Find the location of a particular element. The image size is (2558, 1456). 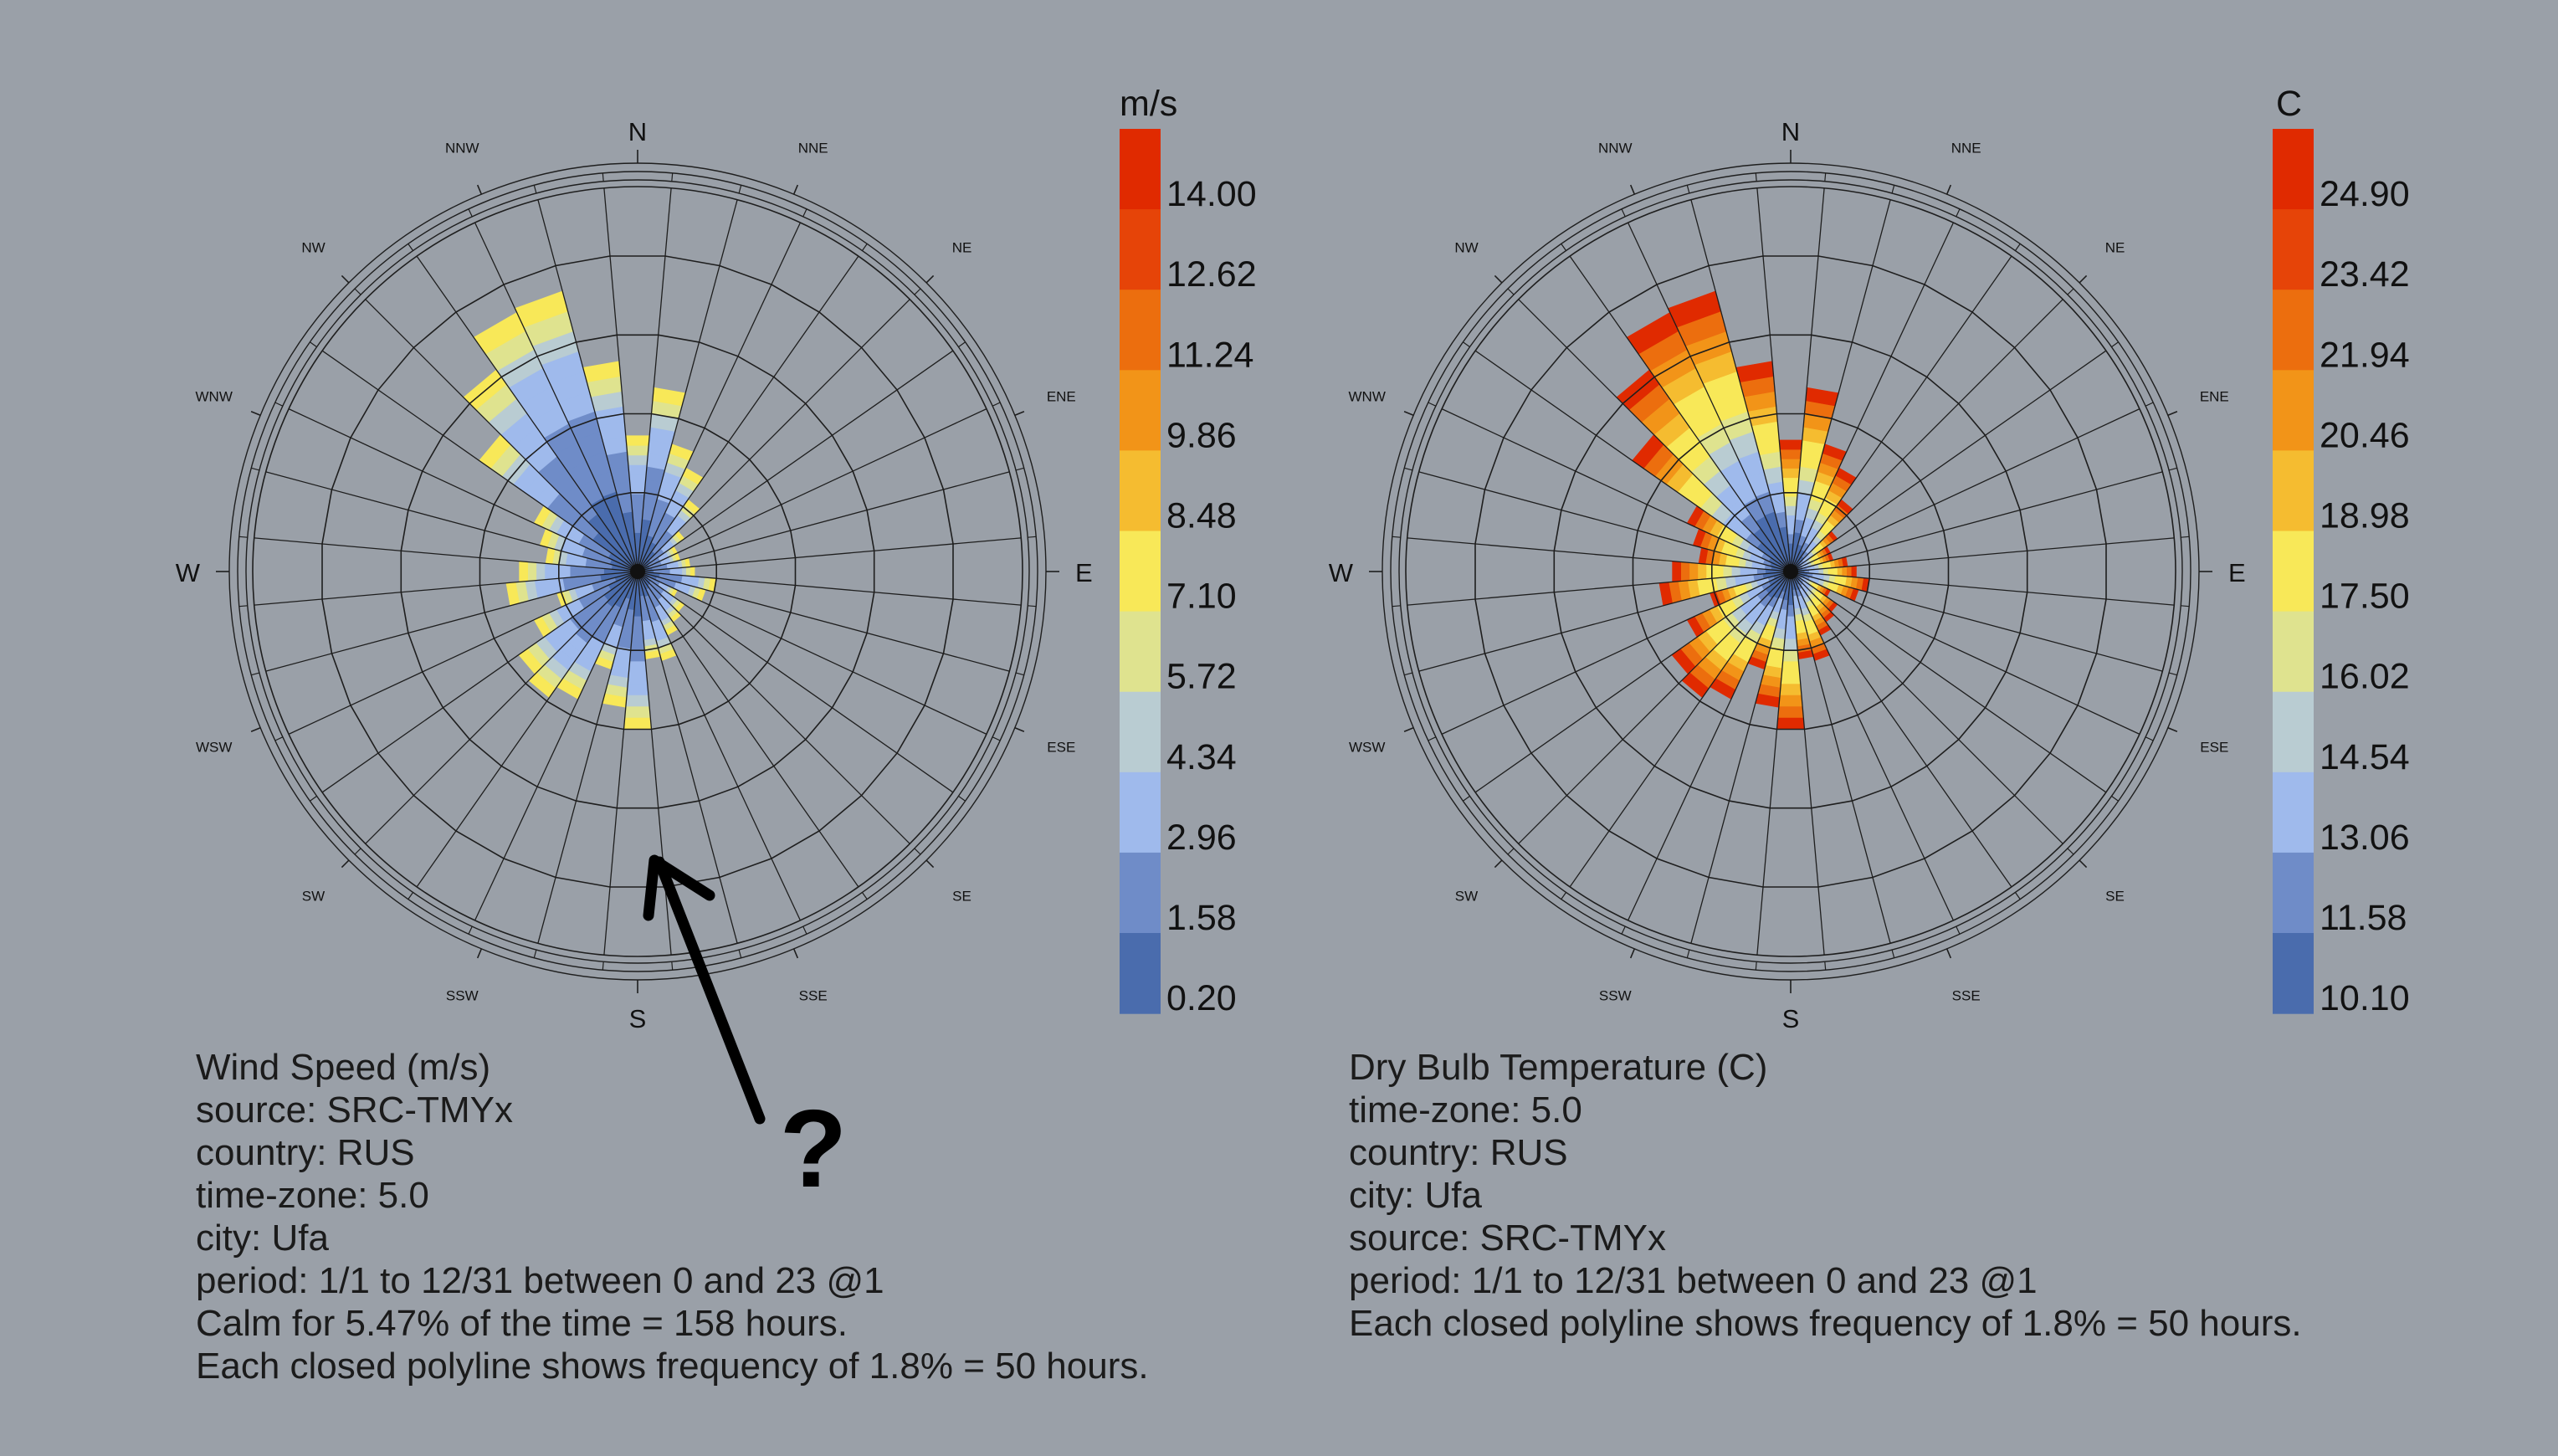

arrow-head is located at coordinates (679, 887).